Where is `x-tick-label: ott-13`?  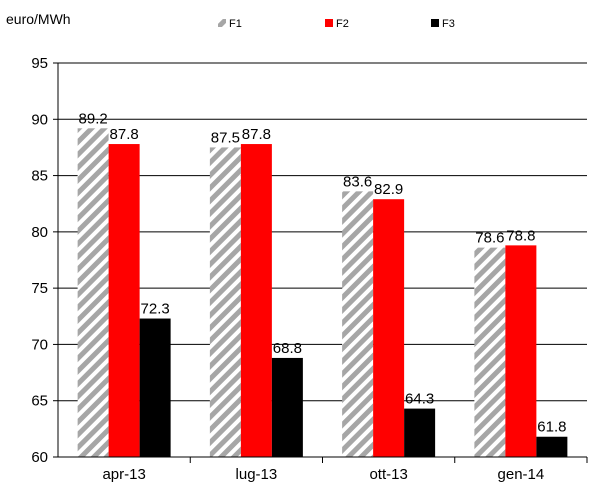 x-tick-label: ott-13 is located at coordinates (388, 474).